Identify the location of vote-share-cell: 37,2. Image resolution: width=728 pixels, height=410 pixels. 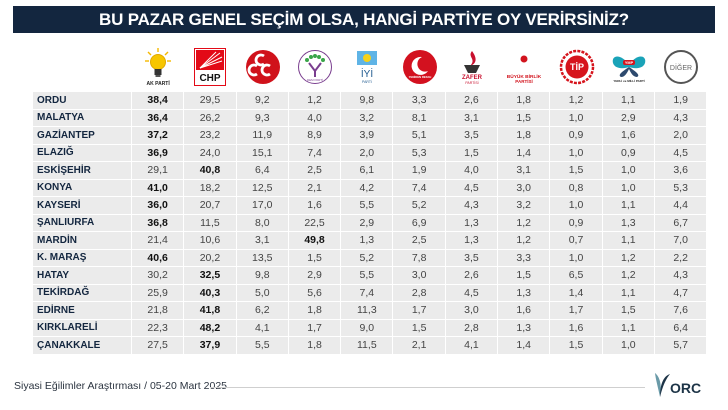
(158, 136).